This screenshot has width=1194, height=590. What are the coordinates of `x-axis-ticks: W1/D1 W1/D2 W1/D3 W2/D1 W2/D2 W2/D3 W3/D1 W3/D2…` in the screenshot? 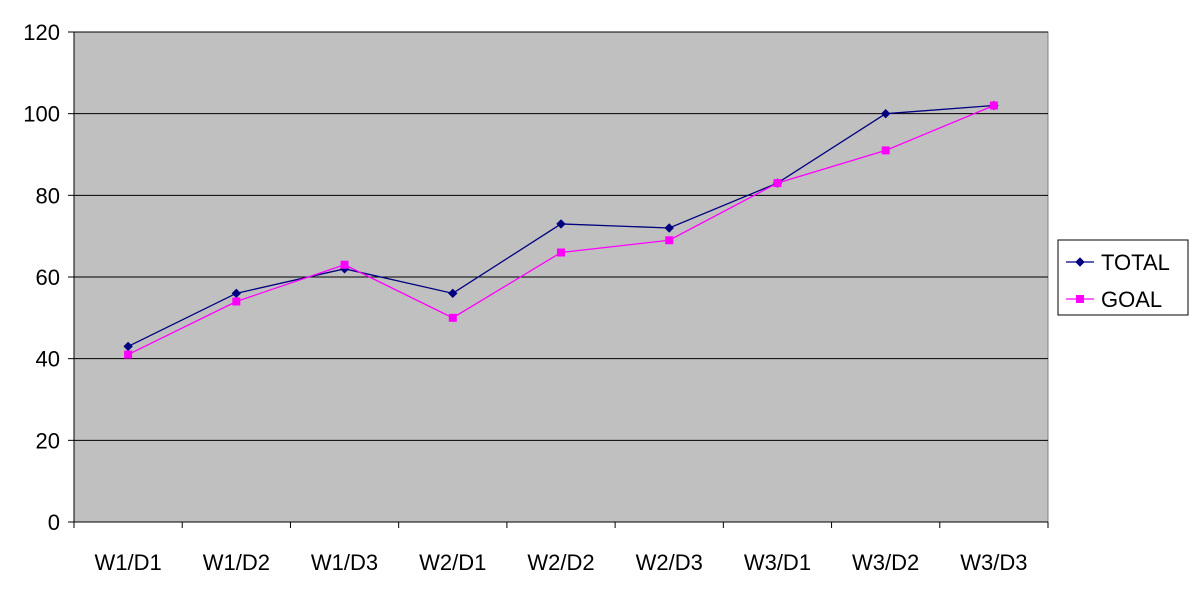 It's located at (561, 548).